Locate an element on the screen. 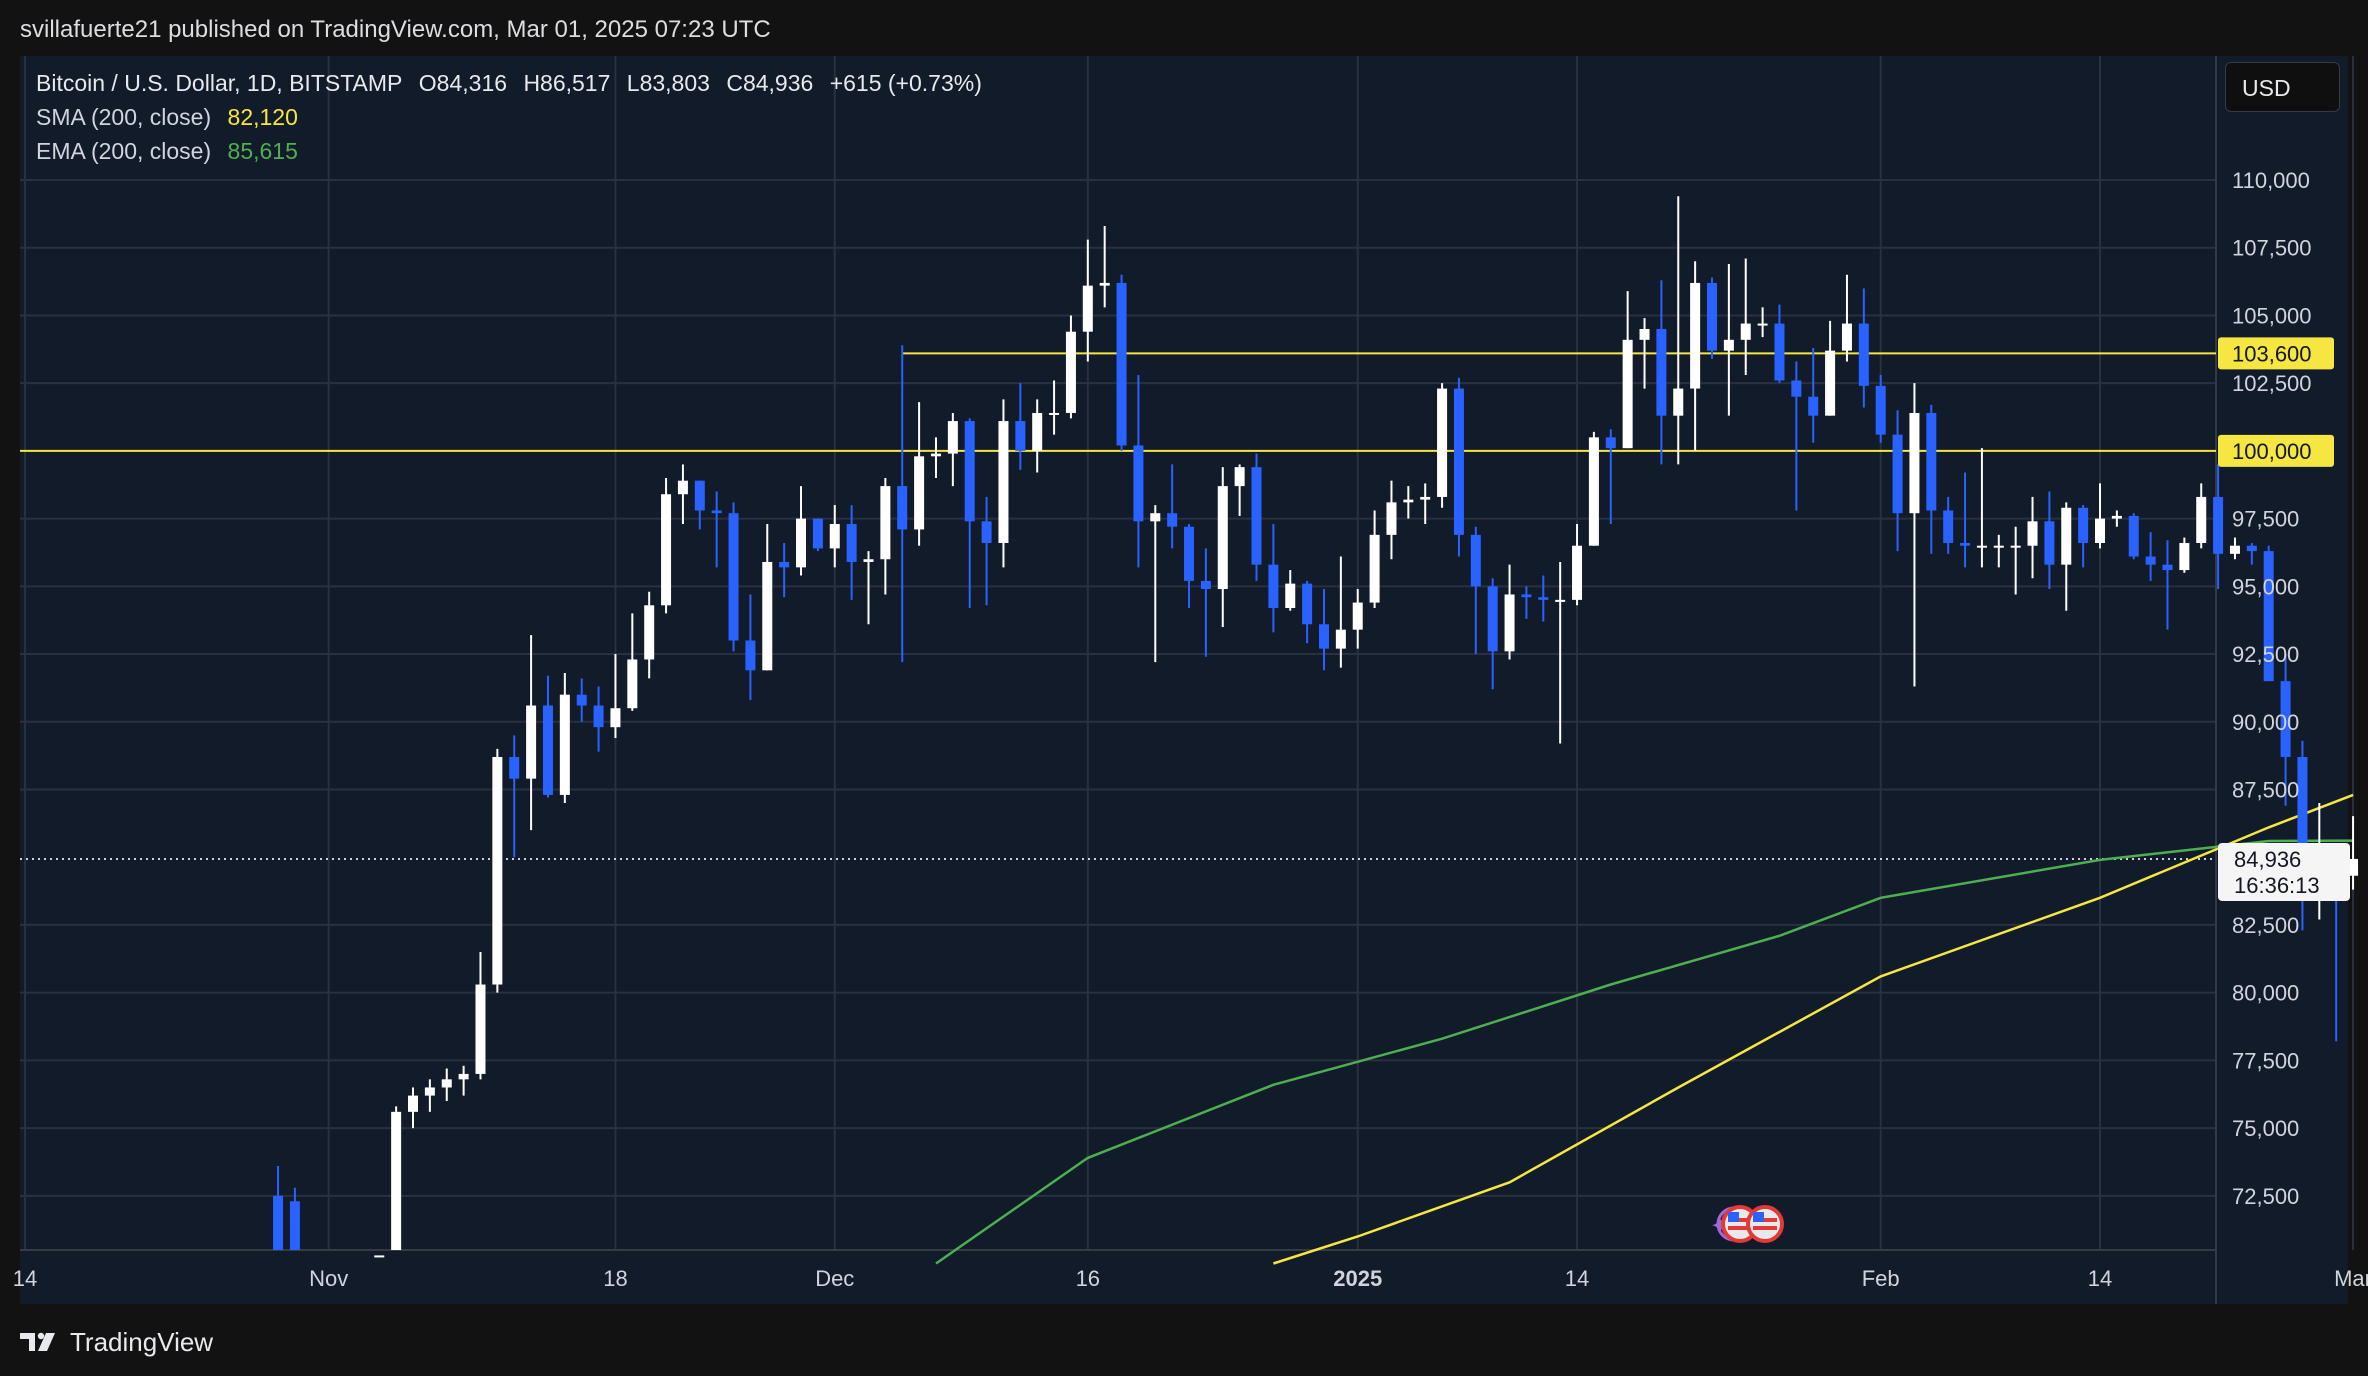 The height and width of the screenshot is (1376, 2368). time-tick-label: Mar is located at coordinates (2351, 1278).